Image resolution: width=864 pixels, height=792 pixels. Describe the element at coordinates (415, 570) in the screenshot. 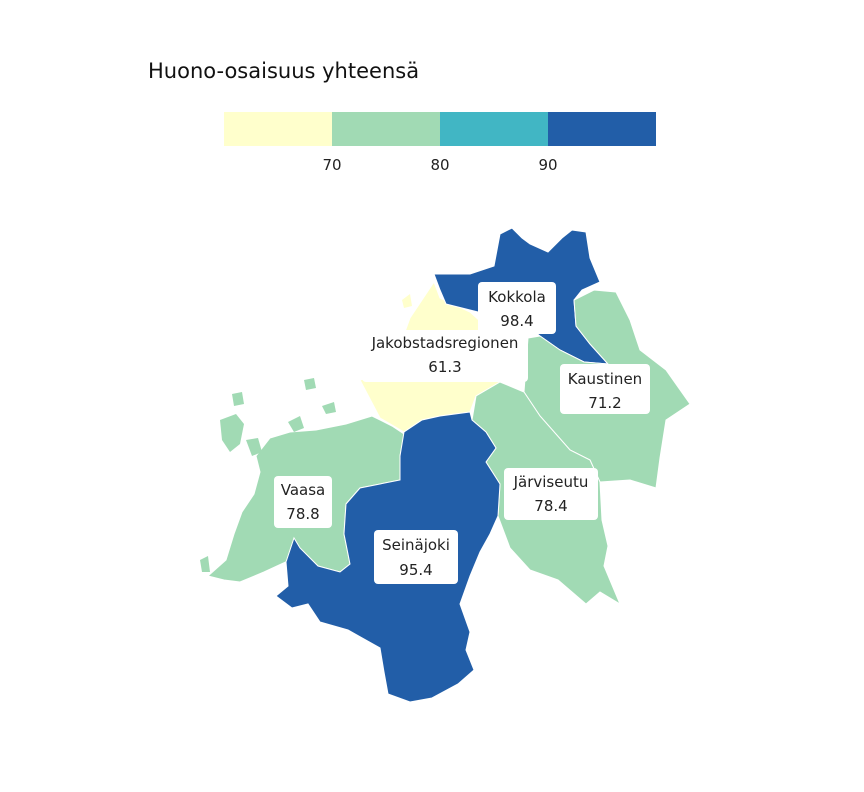

I see `label-value: 95.4` at that location.